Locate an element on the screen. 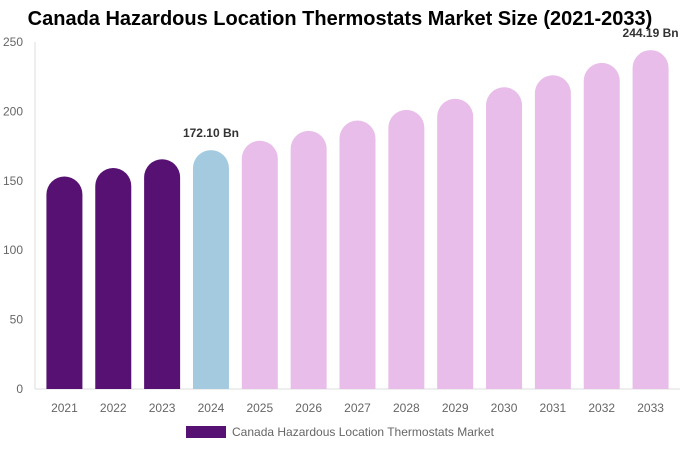  legend-swatch is located at coordinates (206, 432).